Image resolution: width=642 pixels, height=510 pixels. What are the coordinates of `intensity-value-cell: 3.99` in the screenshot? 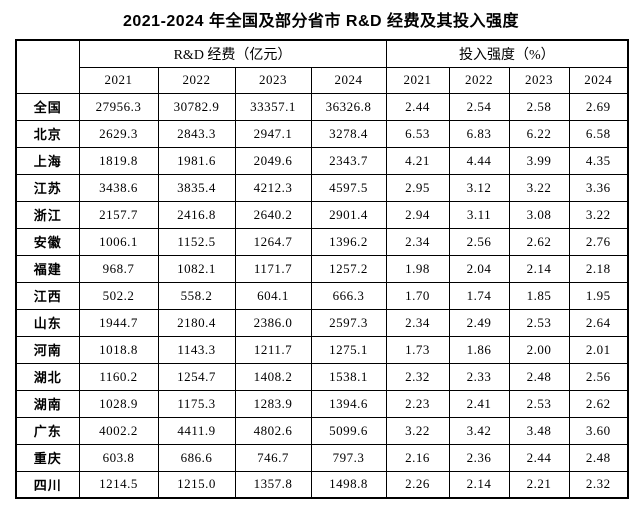 It's located at (539, 160).